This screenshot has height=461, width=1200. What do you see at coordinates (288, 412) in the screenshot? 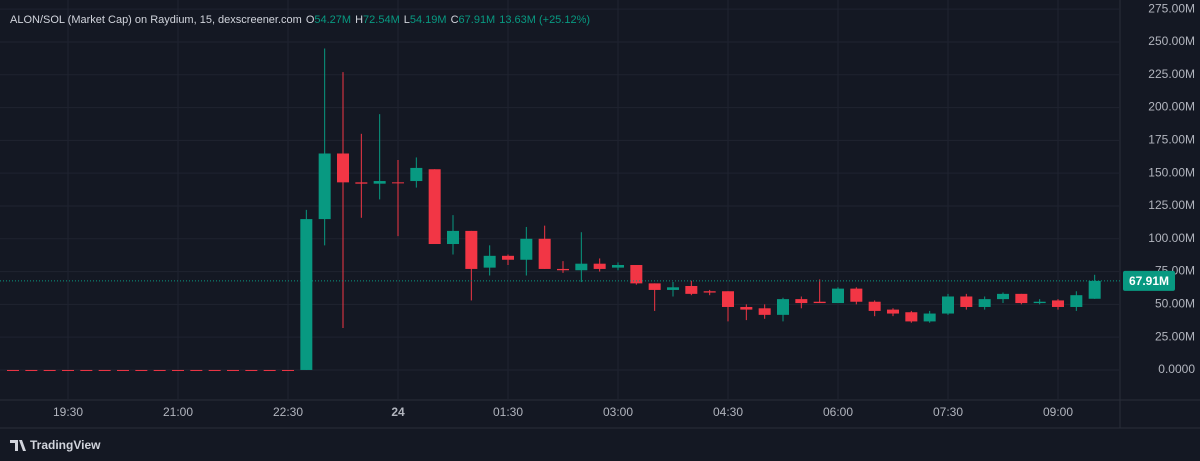
I see `x-tick-label: 22:30` at bounding box center [288, 412].